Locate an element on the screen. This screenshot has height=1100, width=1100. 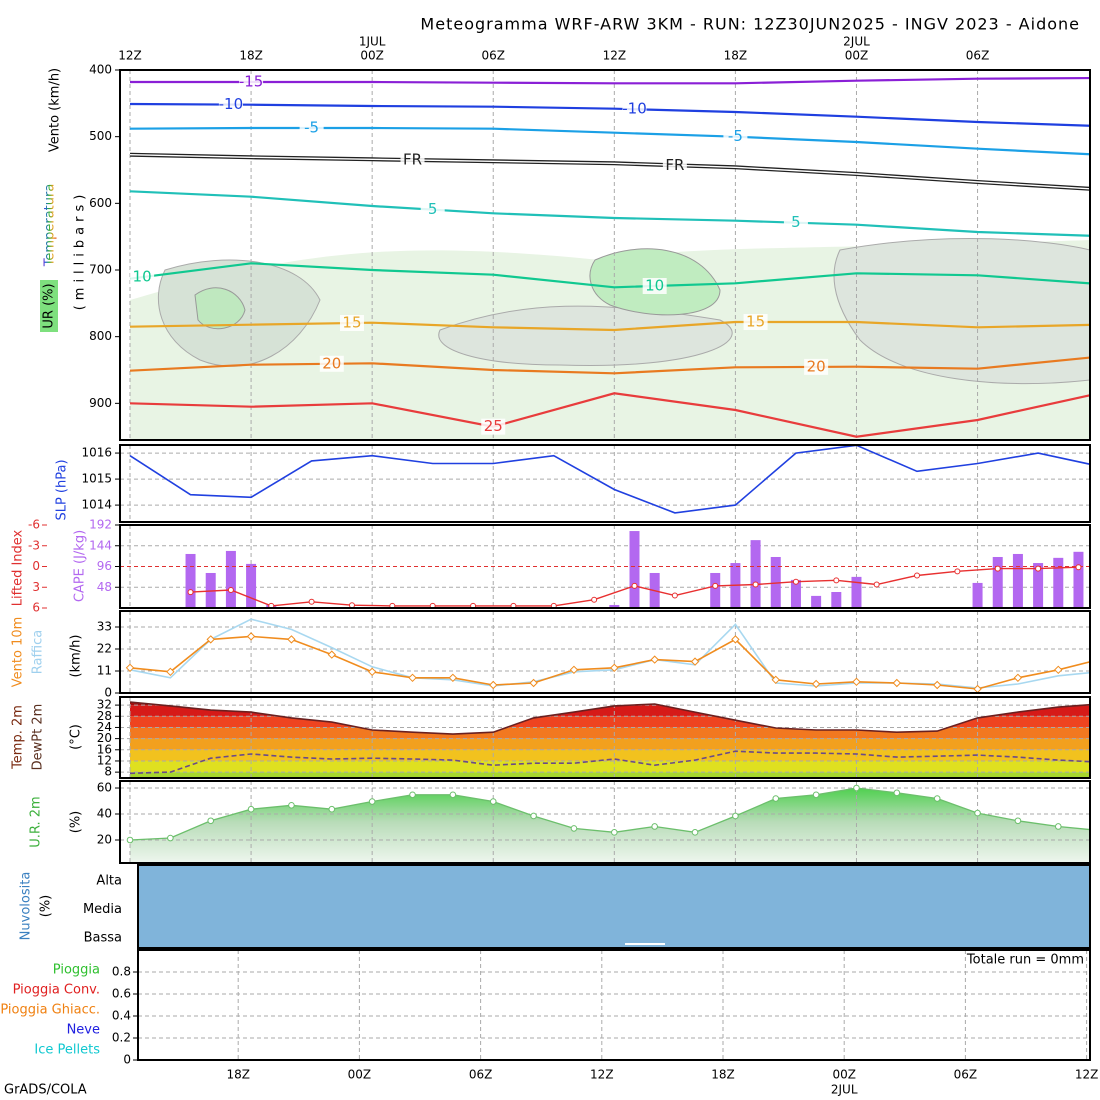
axis-label: Temperatura is located at coordinates (50, 226).